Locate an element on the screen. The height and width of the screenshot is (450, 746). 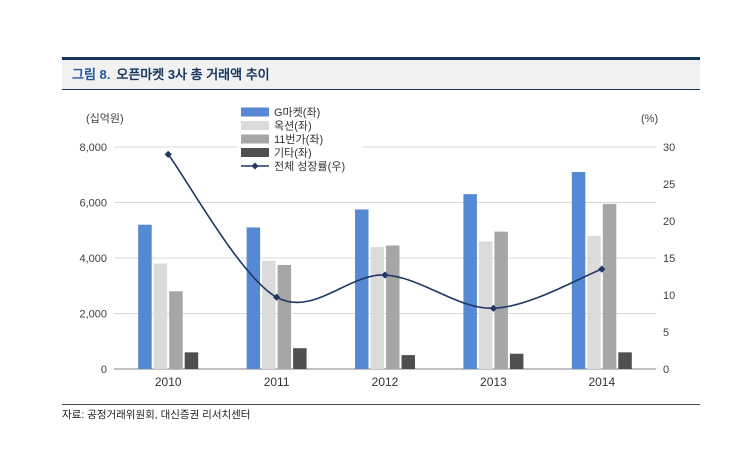
left-axis-tick: 0 is located at coordinates (104, 370).